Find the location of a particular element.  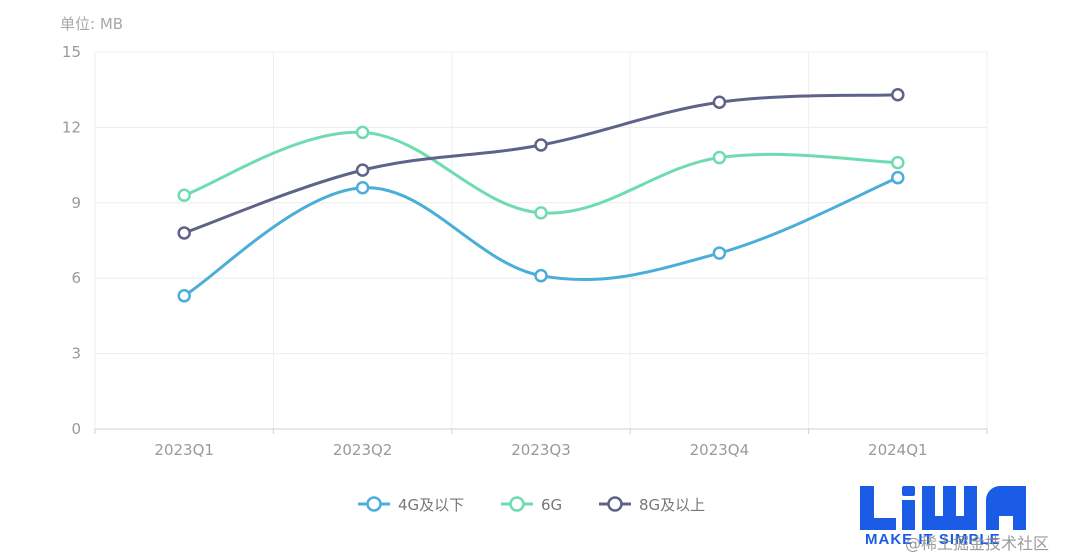

legend: 4G及以下 6G 8G及以上 is located at coordinates (531, 505).